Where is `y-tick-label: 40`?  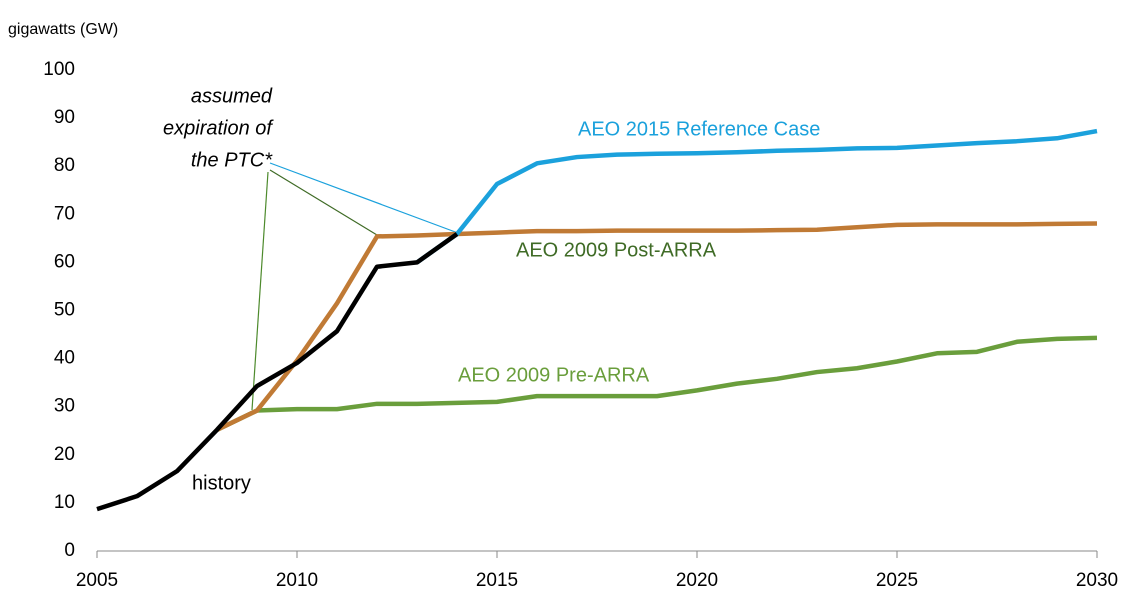 y-tick-label: 40 is located at coordinates (64, 358).